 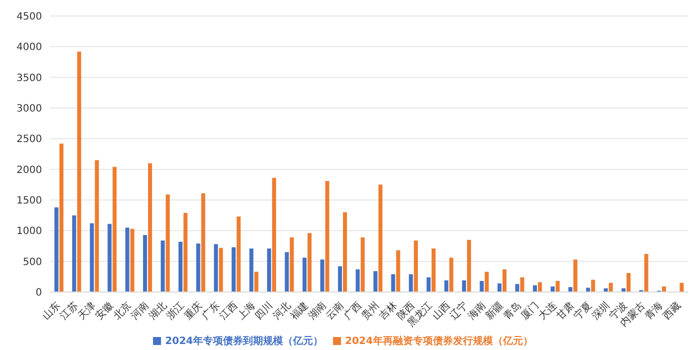 What do you see at coordinates (29, 48) in the screenshot?
I see `y-tick-label: 4000` at bounding box center [29, 48].